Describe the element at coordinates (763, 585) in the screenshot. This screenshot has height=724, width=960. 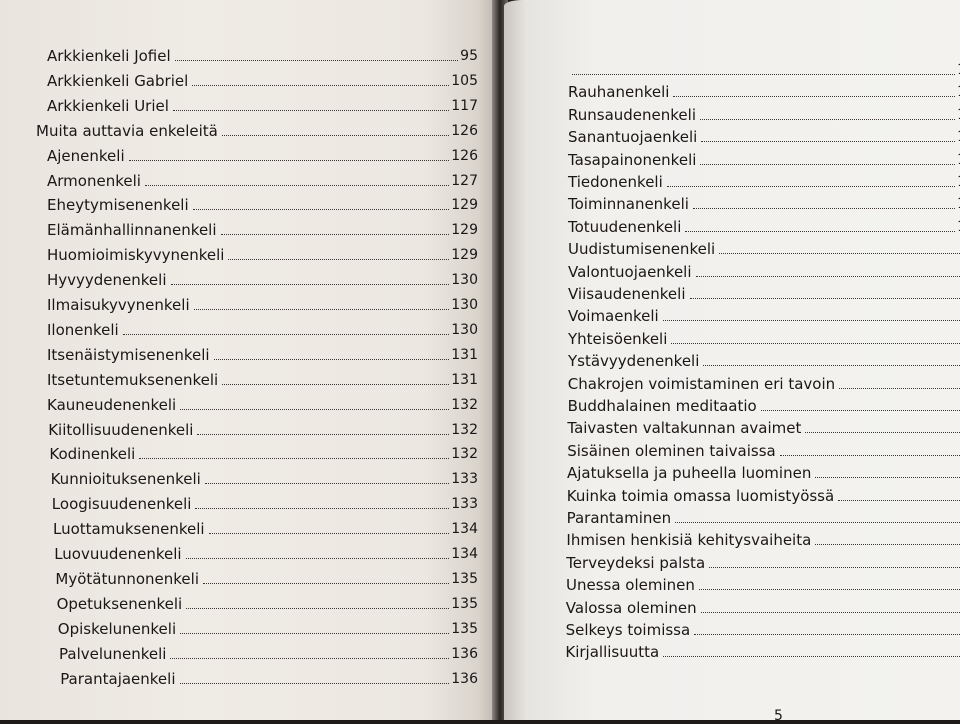
I see `toc-entry: Unessa oleminen` at that location.